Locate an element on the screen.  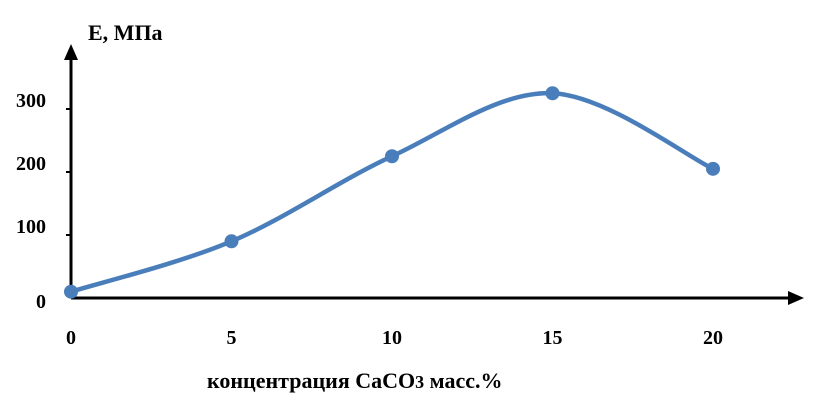
y-tick-label: 200 is located at coordinates (31, 164).